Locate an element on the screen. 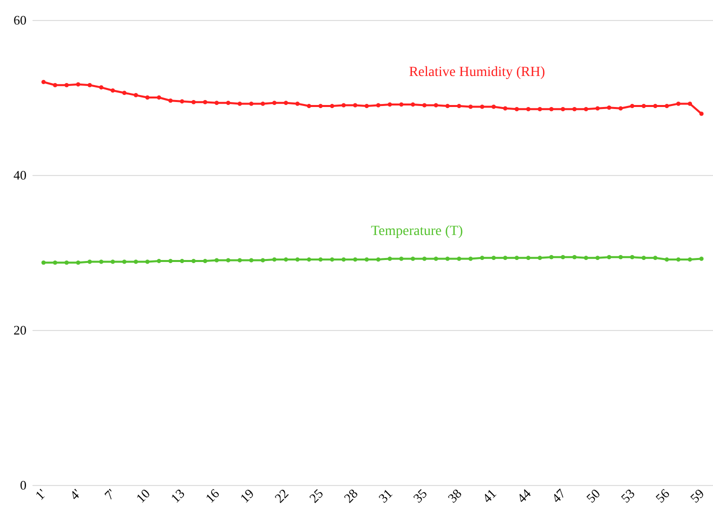  x-tick-label: 38 is located at coordinates (454, 496).